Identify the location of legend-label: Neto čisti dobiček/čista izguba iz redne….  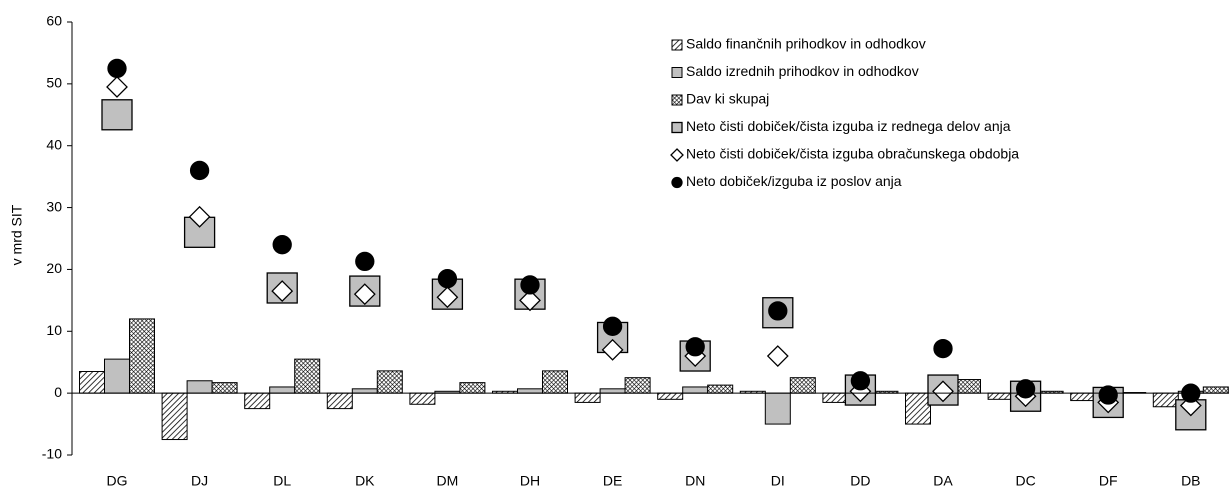
(848, 126).